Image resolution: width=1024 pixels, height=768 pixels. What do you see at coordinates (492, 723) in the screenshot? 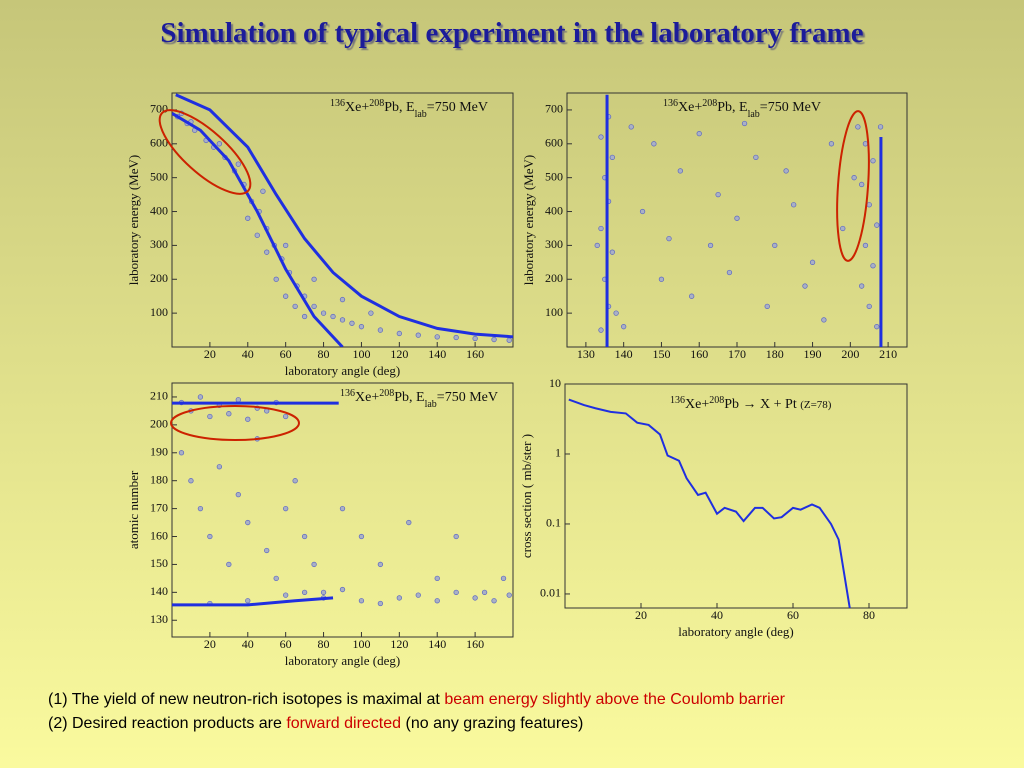
I see `note-text: (no any grazing features)` at bounding box center [492, 723].